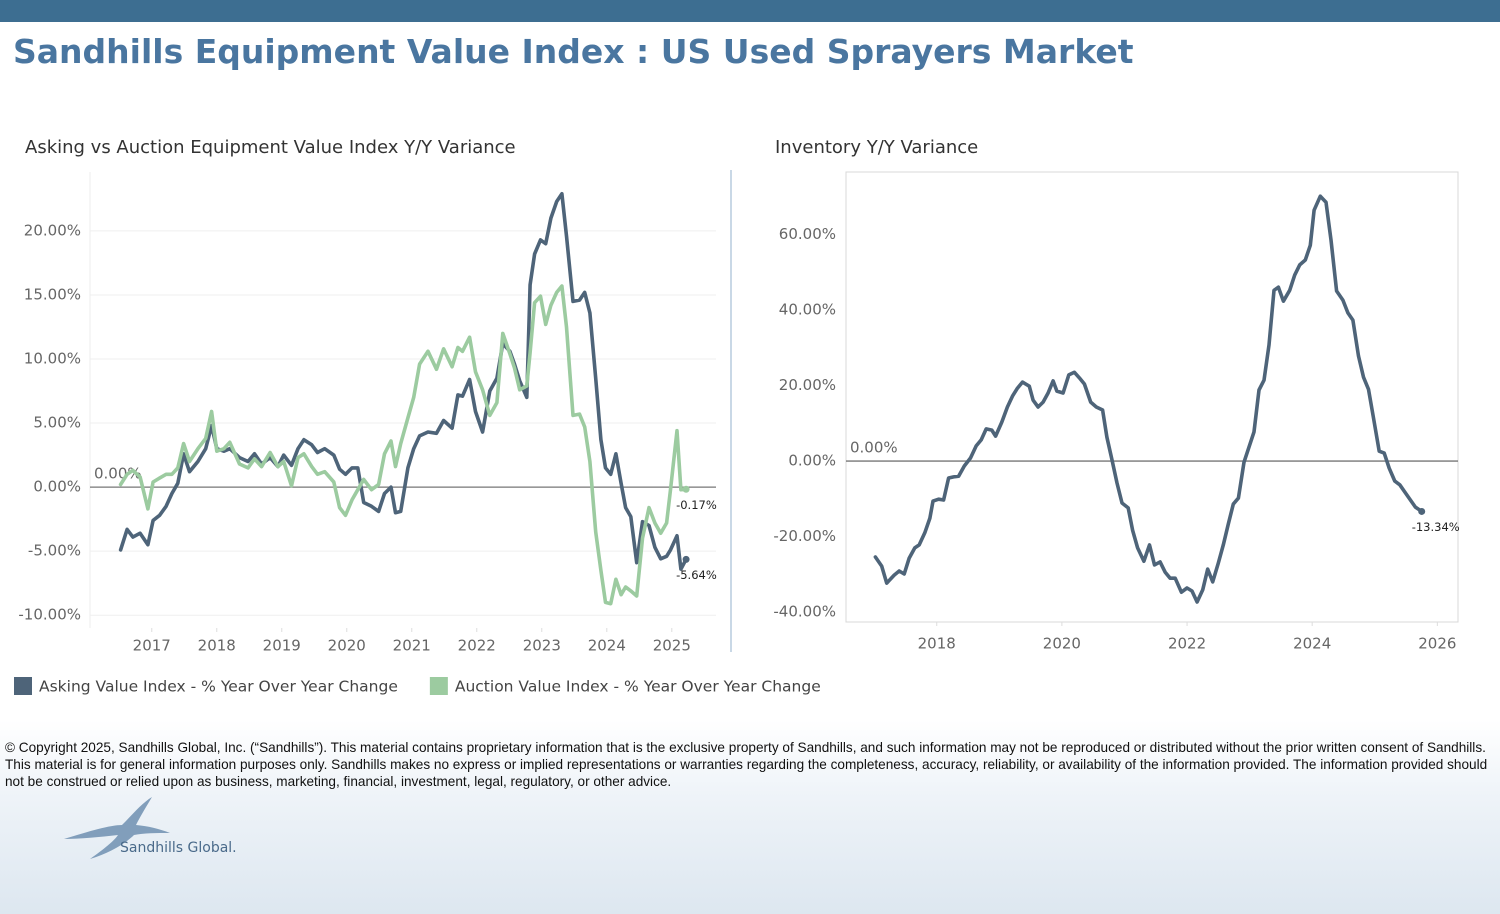 Image resolution: width=1500 pixels, height=914 pixels. Describe the element at coordinates (807, 309) in the screenshot. I see `y-tick-label: 40.00%` at that location.